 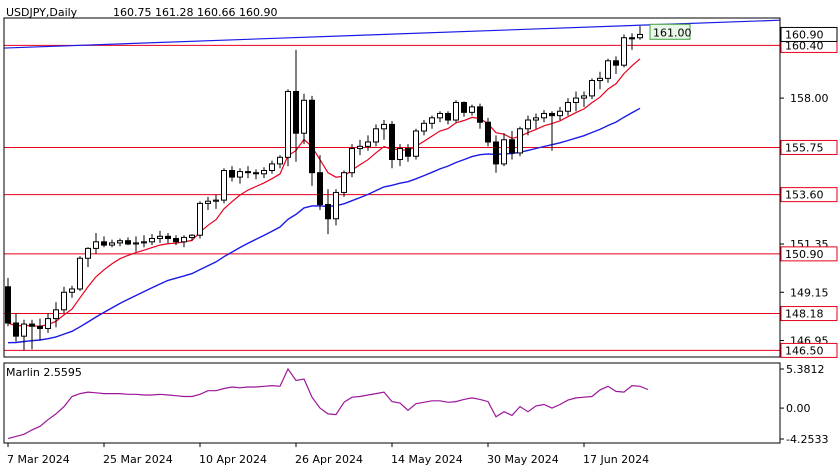 What do you see at coordinates (804, 45) in the screenshot?
I see `level-label: 160.40` at bounding box center [804, 45].